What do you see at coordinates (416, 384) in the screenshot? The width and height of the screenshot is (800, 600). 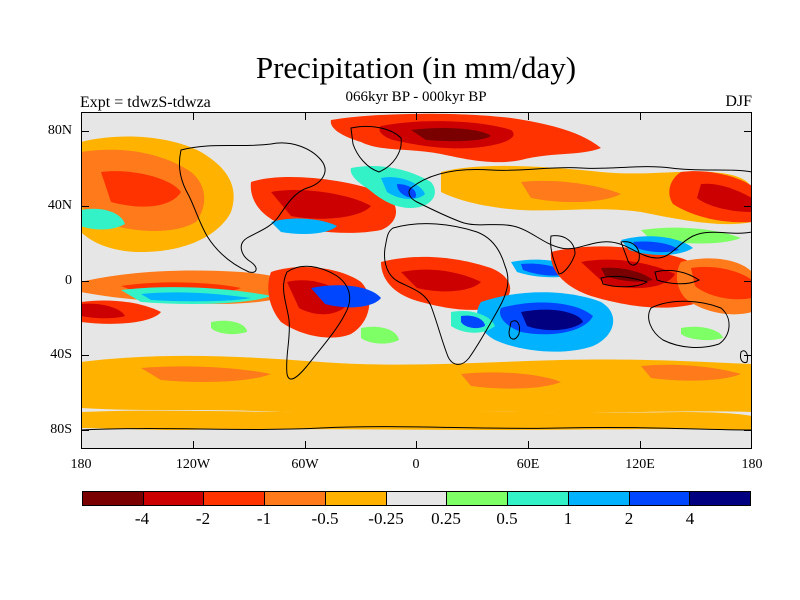 I see `southern-ocean-dry` at bounding box center [416, 384].